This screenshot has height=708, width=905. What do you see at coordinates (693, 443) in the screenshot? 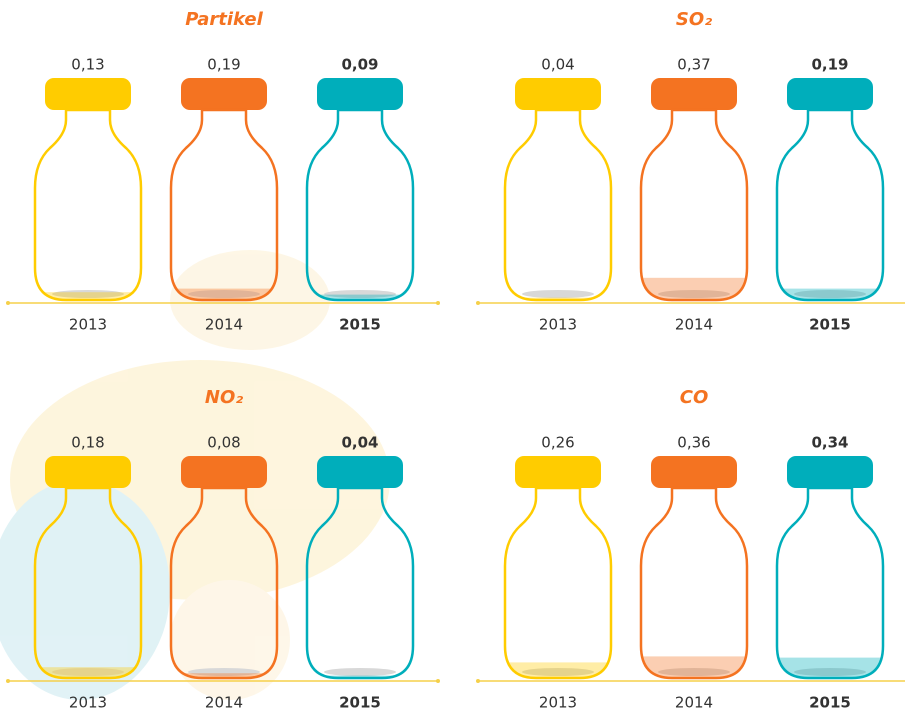
I see `value-label: 0,36` at bounding box center [693, 443].